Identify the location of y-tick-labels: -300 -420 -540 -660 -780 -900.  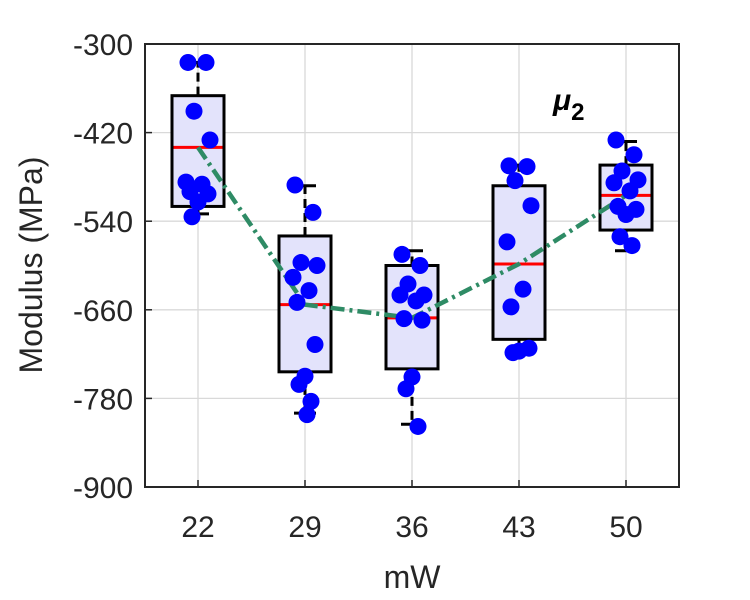
(103, 267).